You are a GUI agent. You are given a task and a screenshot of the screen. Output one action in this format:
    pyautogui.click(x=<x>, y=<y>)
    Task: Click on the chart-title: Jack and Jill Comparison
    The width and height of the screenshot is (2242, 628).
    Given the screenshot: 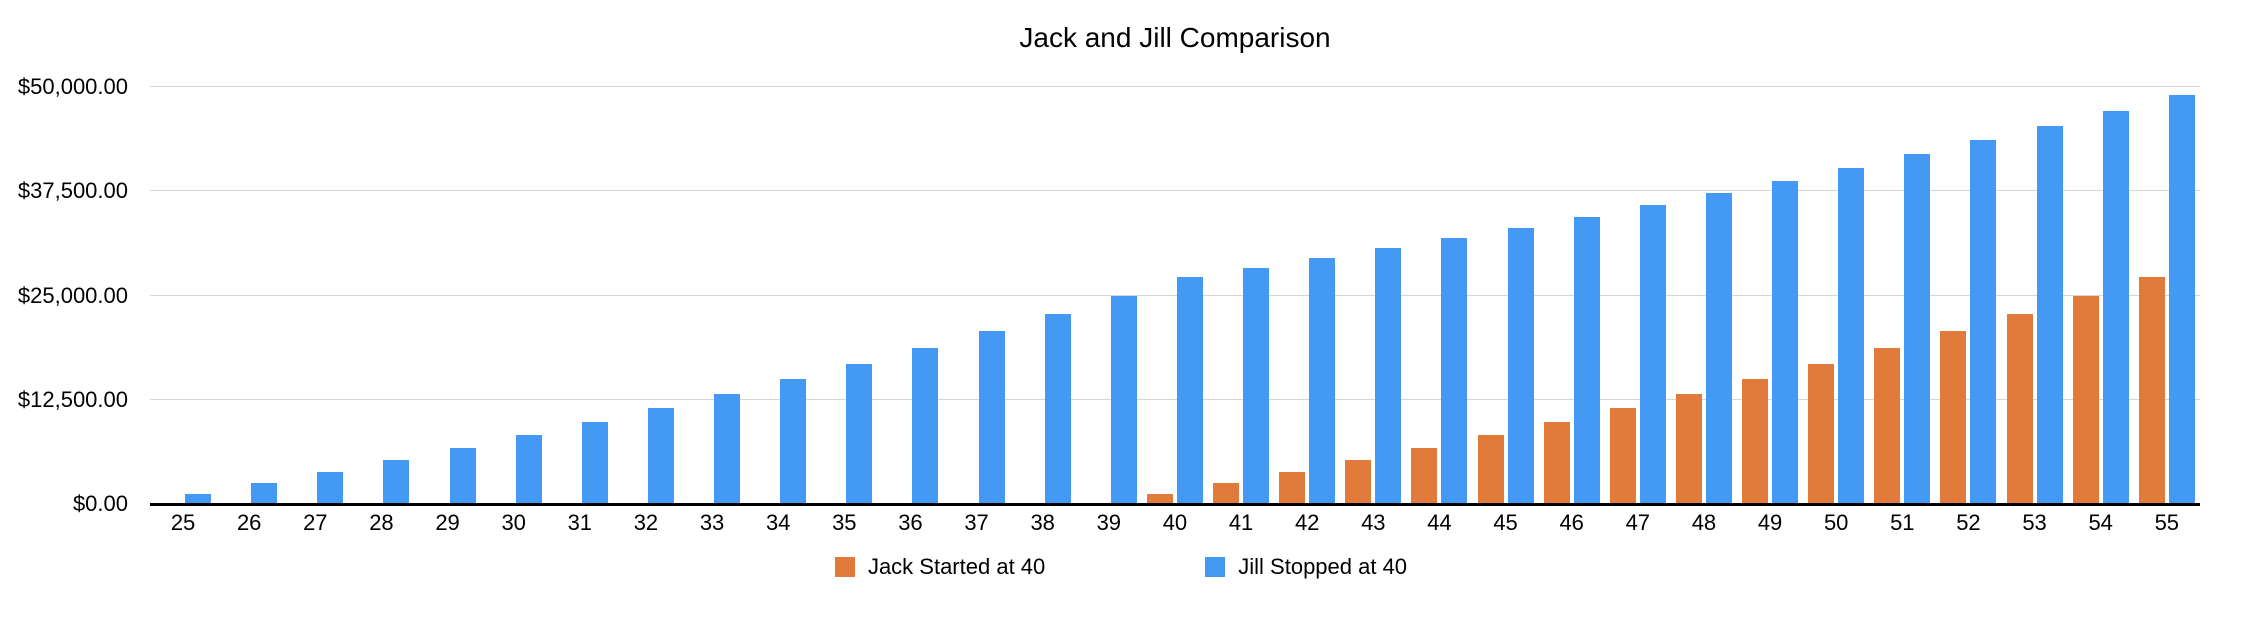 What is the action you would take?
    pyautogui.click(x=1175, y=37)
    